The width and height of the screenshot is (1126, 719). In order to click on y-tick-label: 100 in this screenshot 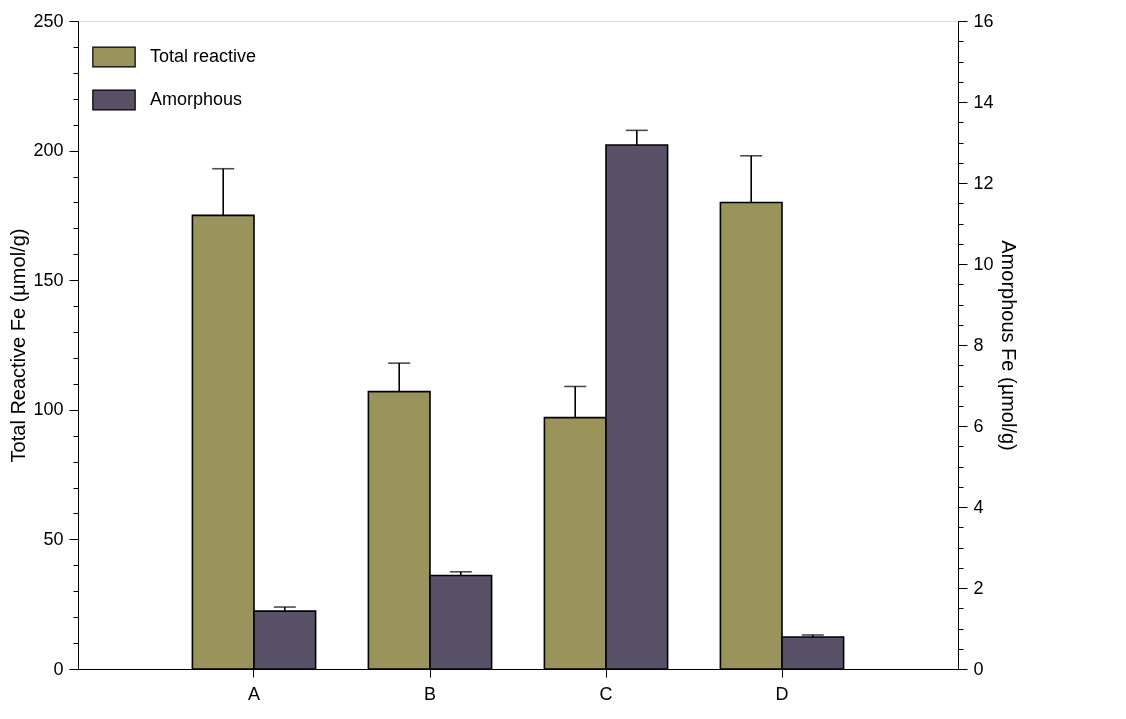, I will do `click(48, 409)`.